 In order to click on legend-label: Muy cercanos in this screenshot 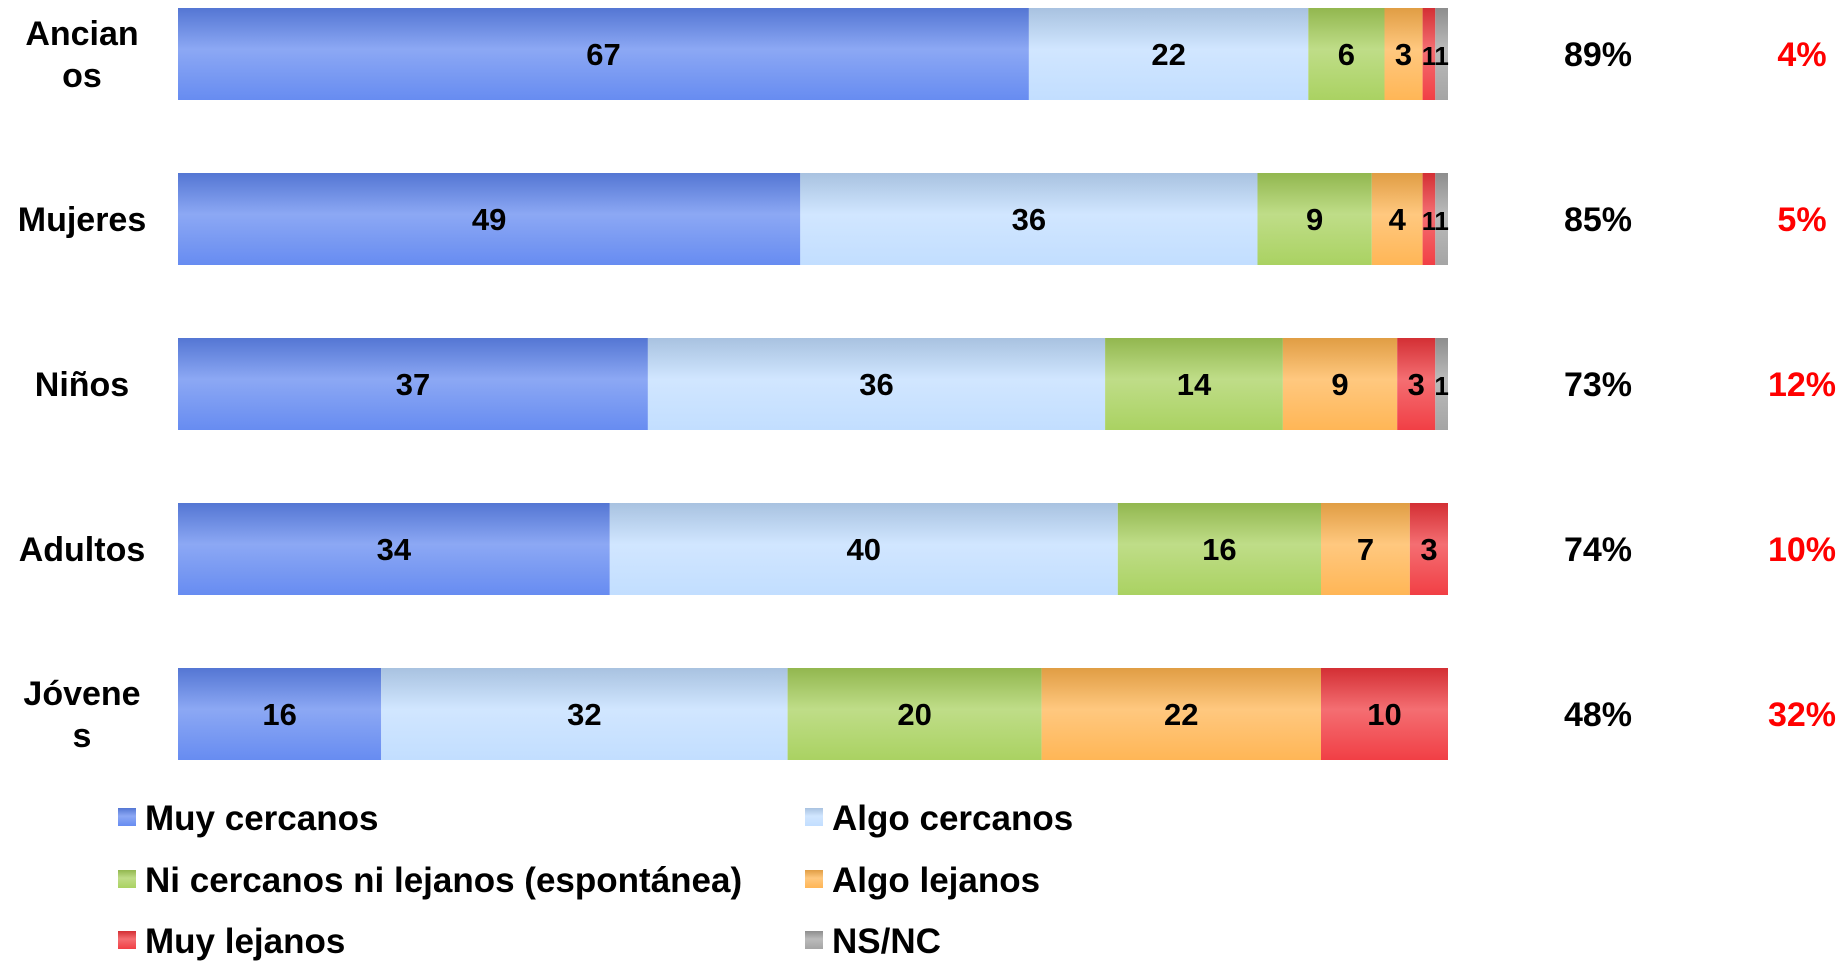, I will do `click(261, 818)`.